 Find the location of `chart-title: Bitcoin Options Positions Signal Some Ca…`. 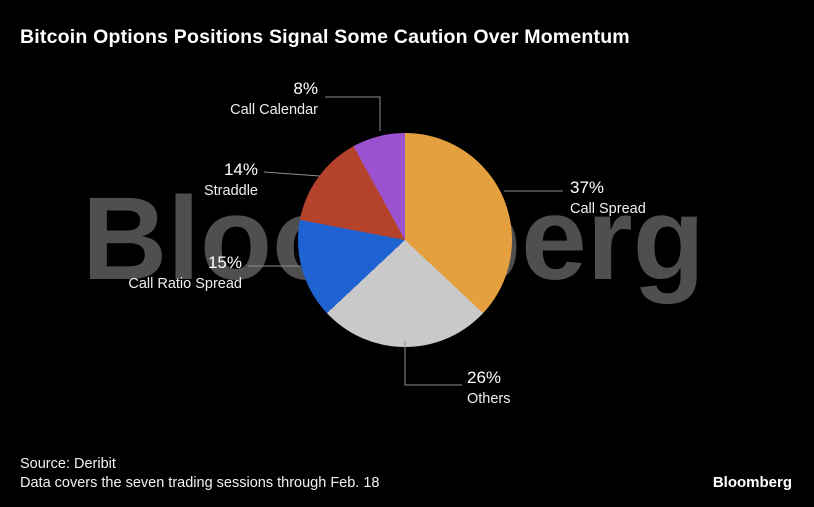

chart-title: Bitcoin Options Positions Signal Some Ca… is located at coordinates (325, 37).